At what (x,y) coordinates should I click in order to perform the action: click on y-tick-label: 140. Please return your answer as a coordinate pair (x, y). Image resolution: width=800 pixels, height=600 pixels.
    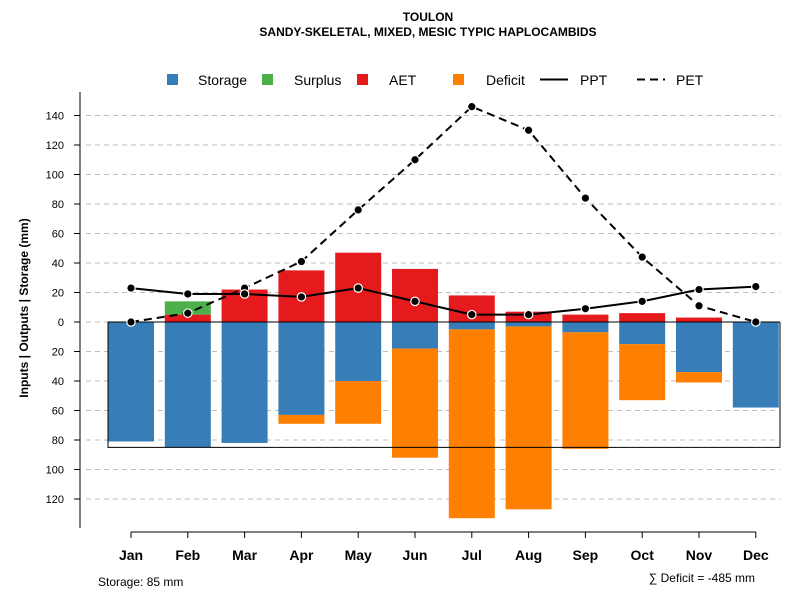
    Looking at the image, I should click on (55, 117).